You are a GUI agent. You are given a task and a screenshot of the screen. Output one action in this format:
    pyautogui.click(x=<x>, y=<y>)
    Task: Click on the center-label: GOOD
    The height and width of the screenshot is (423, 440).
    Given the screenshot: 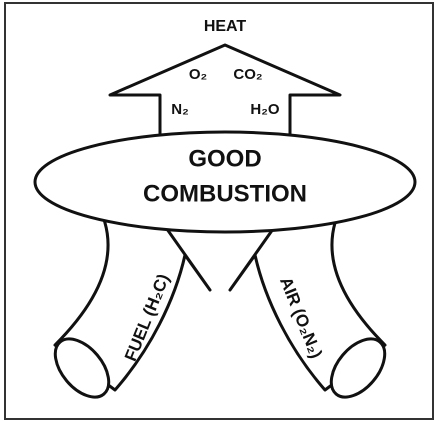 What is the action you would take?
    pyautogui.click(x=224, y=158)
    